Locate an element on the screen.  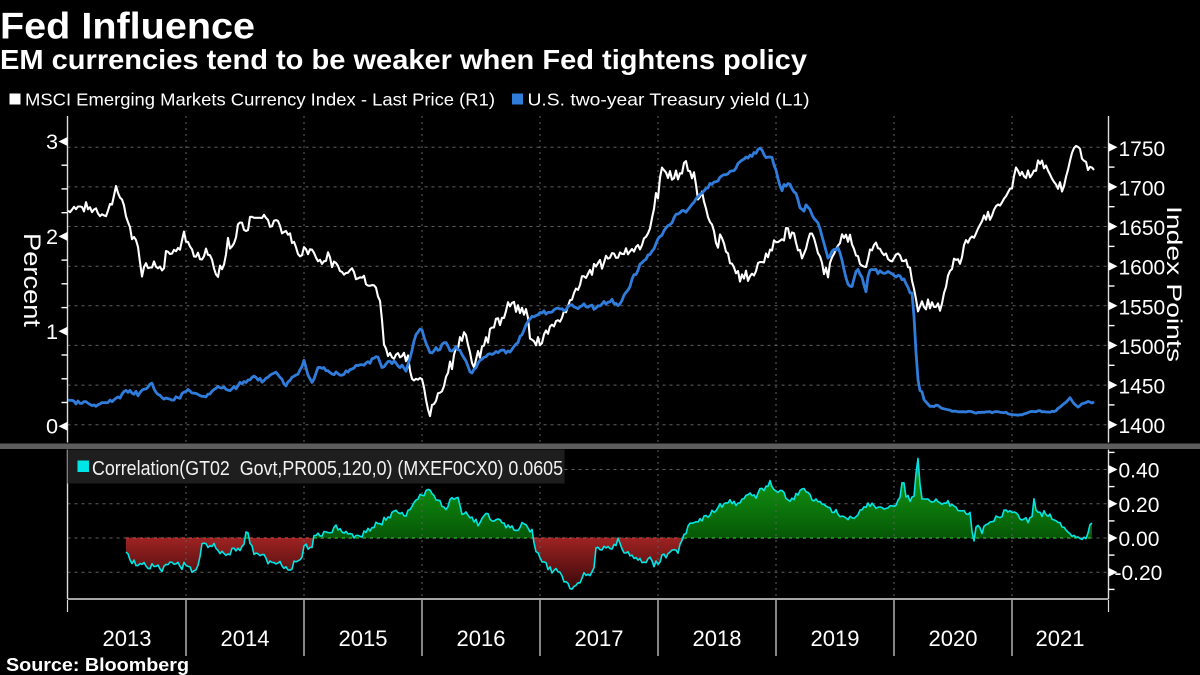
svg-text:U.S. two-year Treasury yield (: U.S. two-year Treasury yield (L1) is located at coordinates (669, 100).